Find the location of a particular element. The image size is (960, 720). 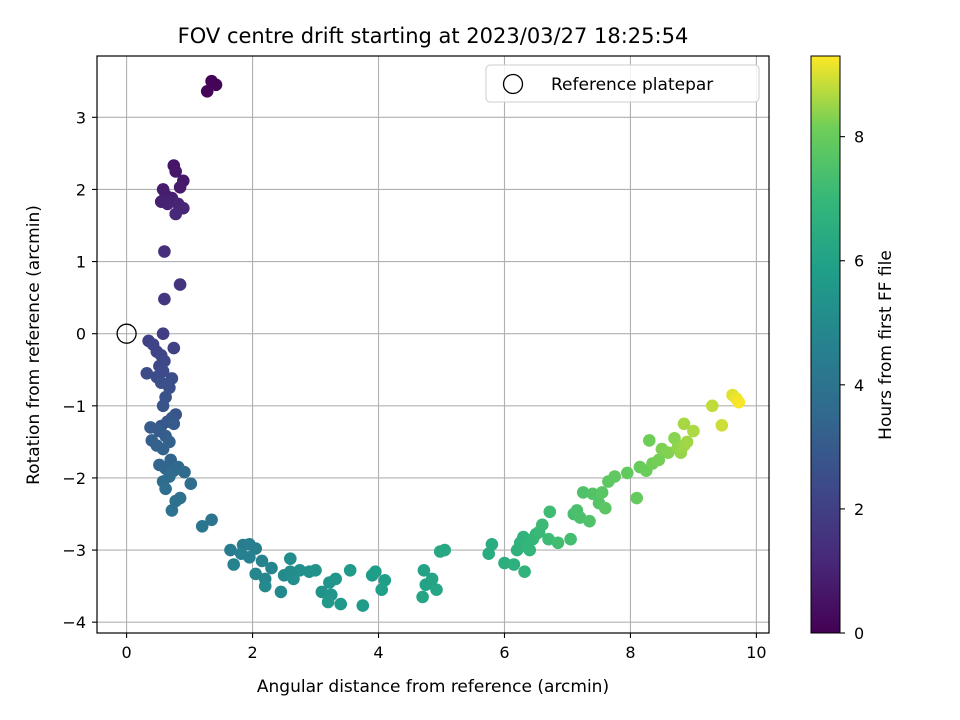

x-tick-label: 0 is located at coordinates (127, 652).